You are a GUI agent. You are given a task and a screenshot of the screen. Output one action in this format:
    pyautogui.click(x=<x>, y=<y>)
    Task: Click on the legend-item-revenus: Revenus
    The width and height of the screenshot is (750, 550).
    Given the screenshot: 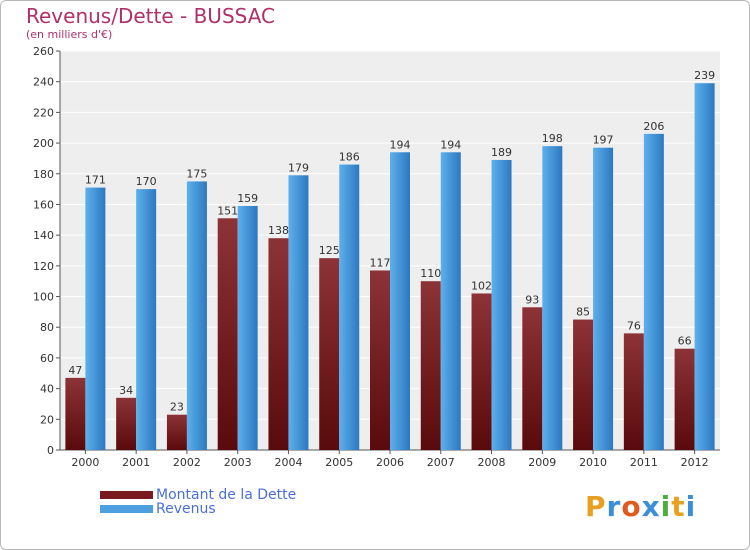 What is the action you would take?
    pyautogui.click(x=158, y=509)
    